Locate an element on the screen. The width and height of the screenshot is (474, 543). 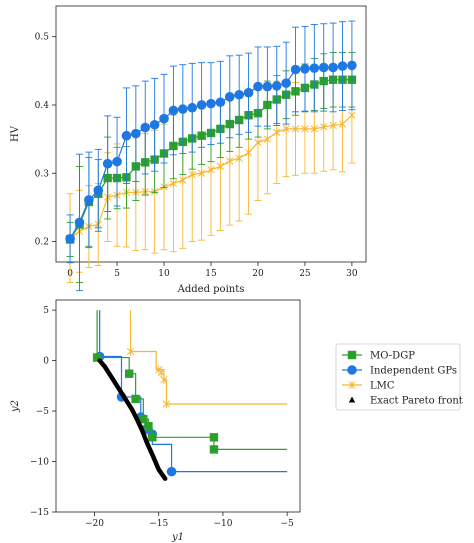
pareto-front-curve is located at coordinates (132, 419).